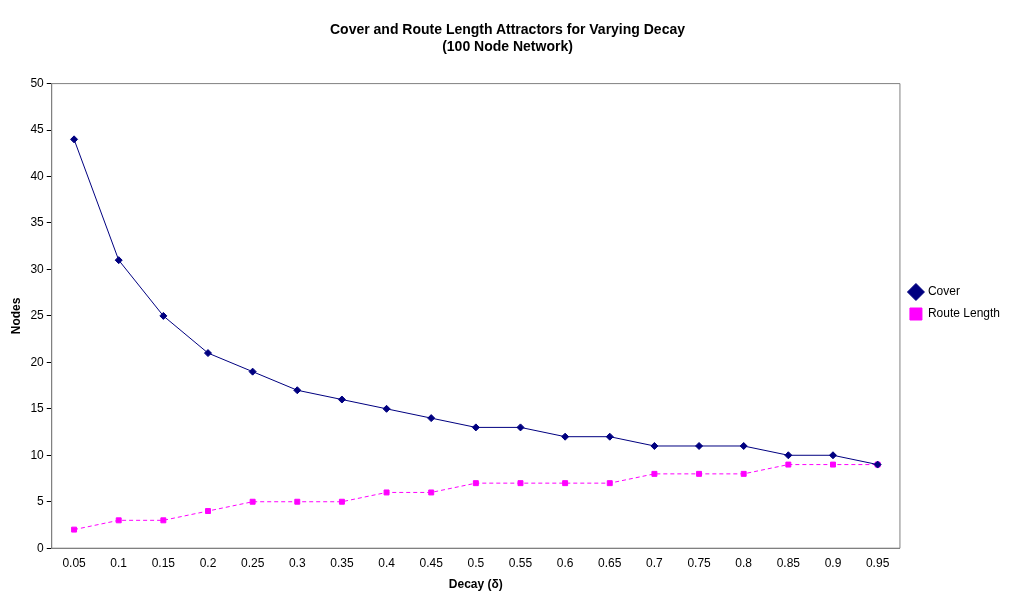 This screenshot has width=1012, height=601. I want to click on y-axis-title: Nodes, so click(15, 316).